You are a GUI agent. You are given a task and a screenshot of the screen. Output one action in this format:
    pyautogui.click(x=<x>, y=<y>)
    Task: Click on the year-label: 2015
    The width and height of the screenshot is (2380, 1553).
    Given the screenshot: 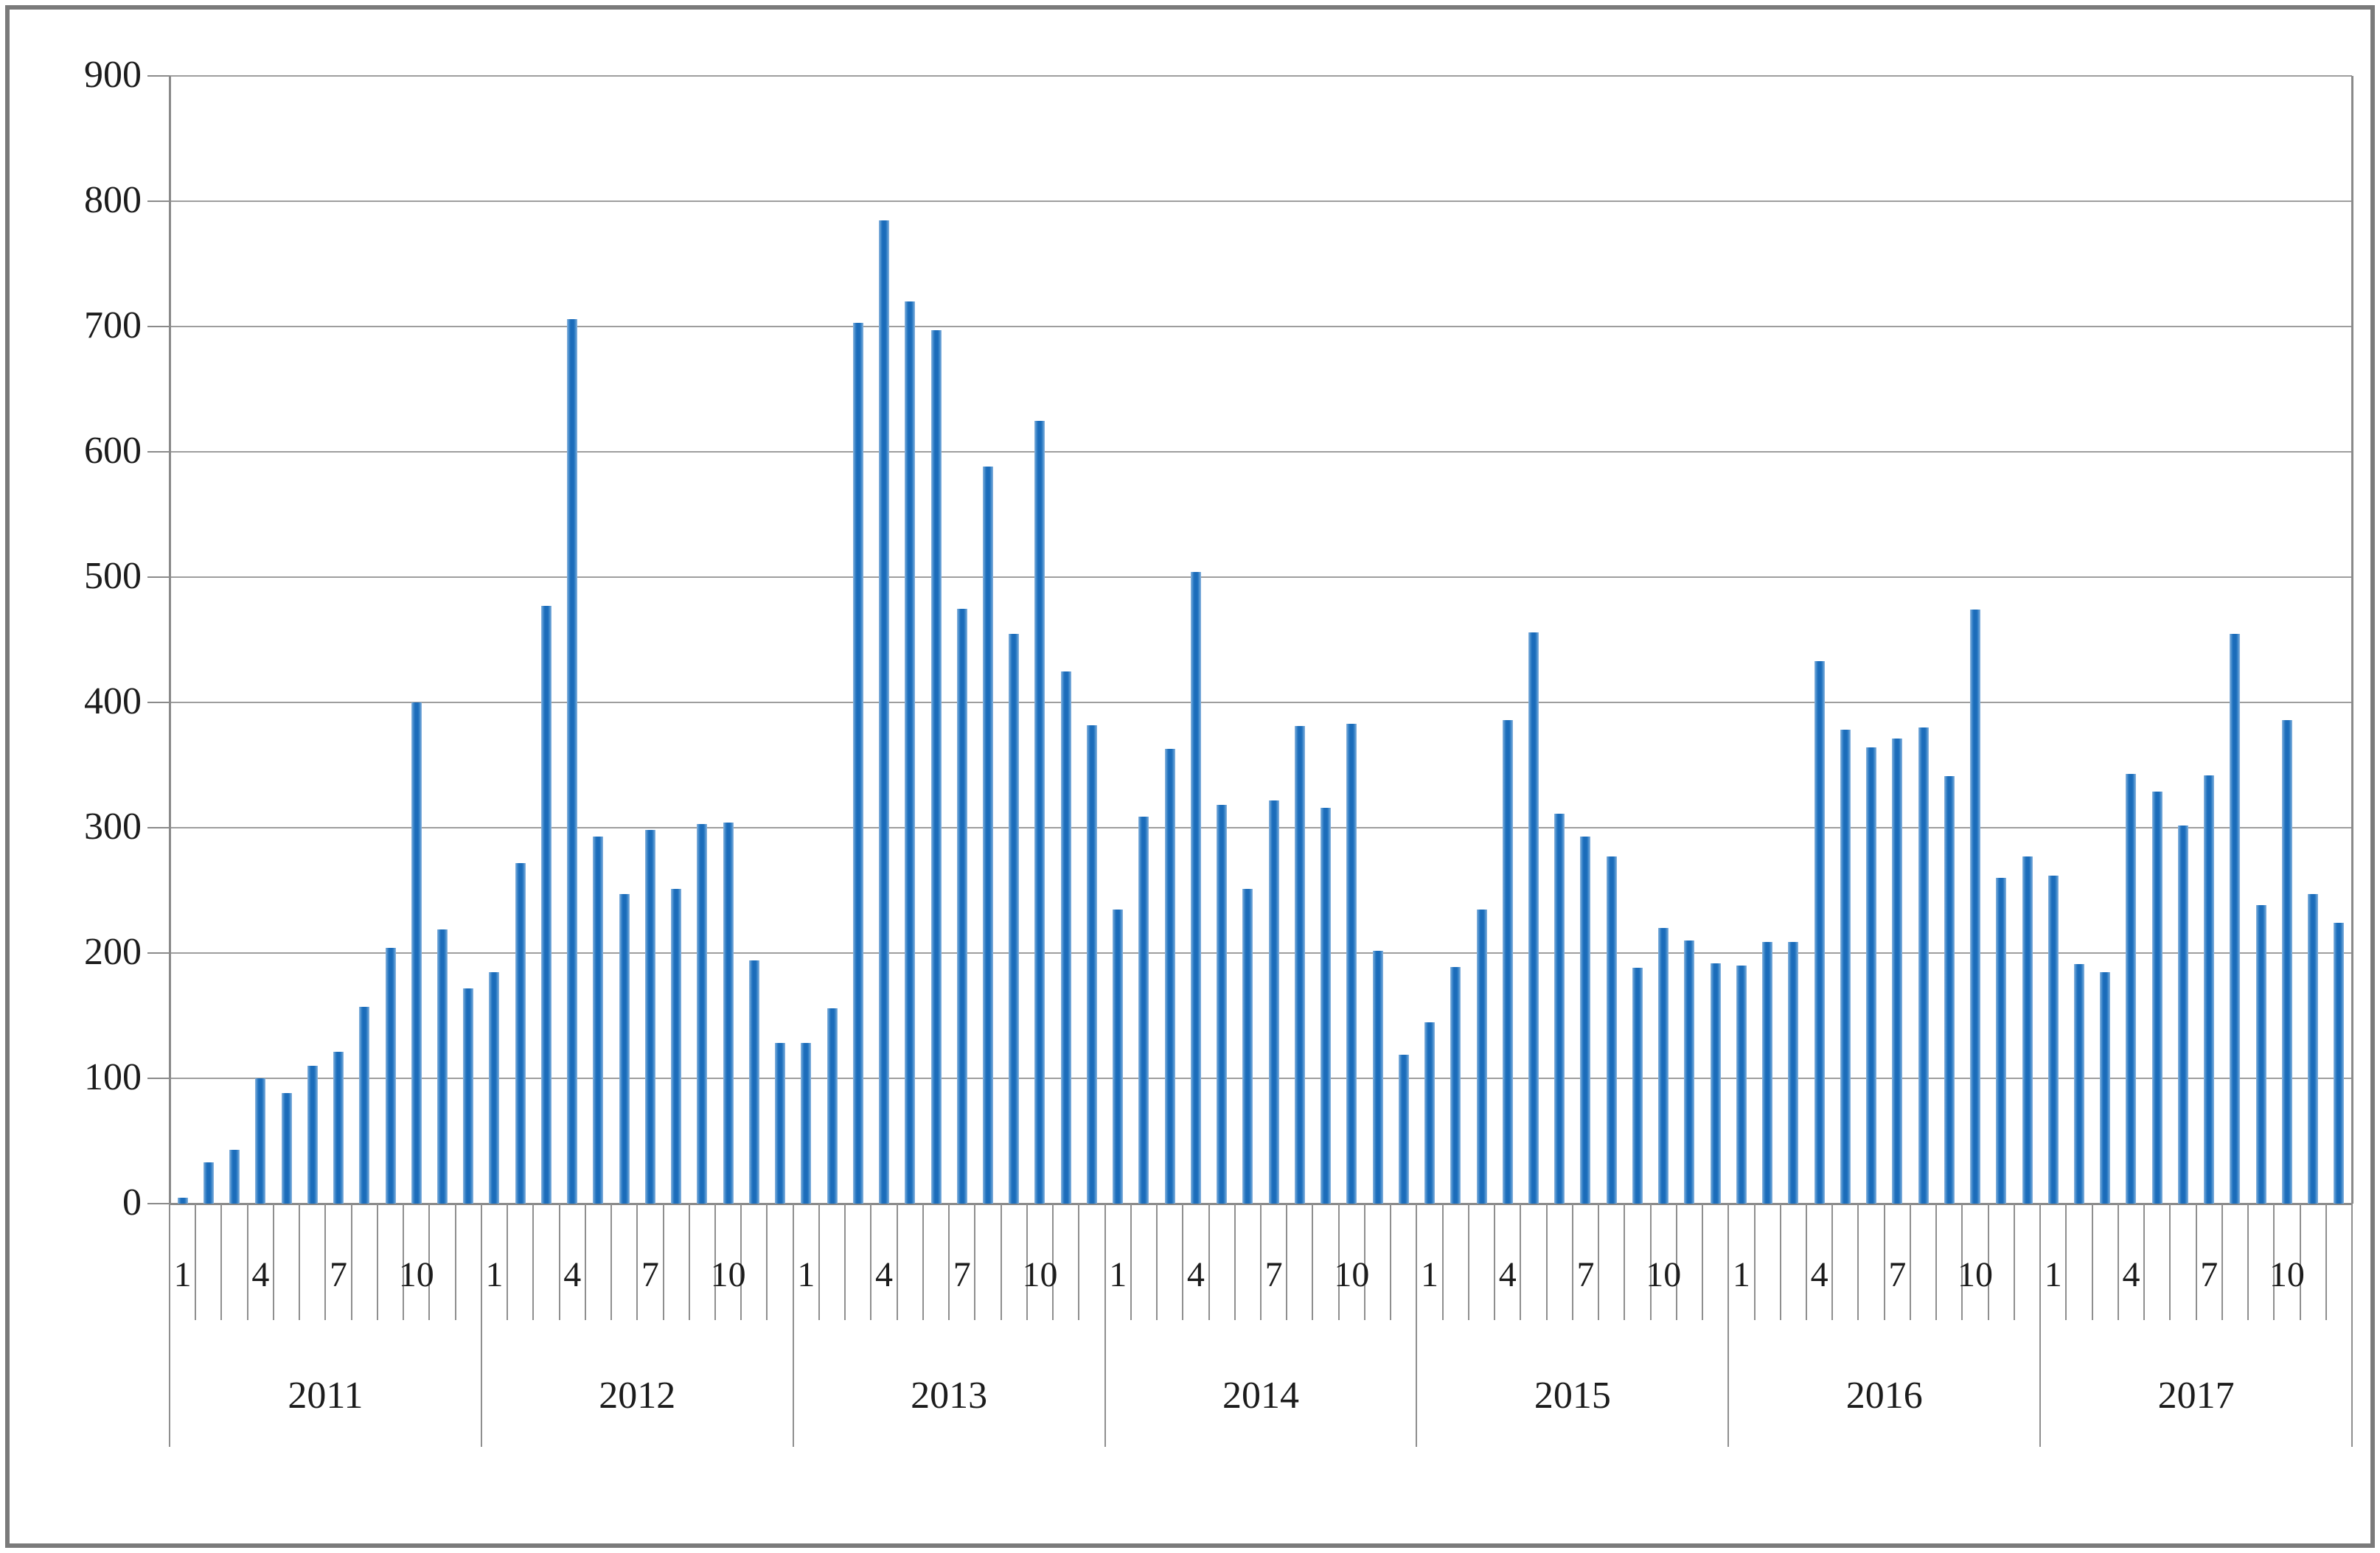 What is the action you would take?
    pyautogui.click(x=1572, y=1396)
    